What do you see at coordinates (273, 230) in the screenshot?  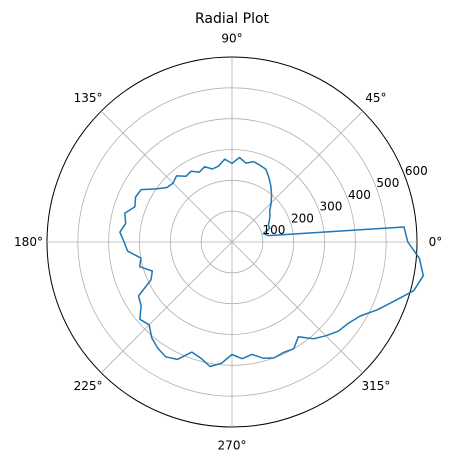 I see `r-tick-label: 100` at bounding box center [273, 230].